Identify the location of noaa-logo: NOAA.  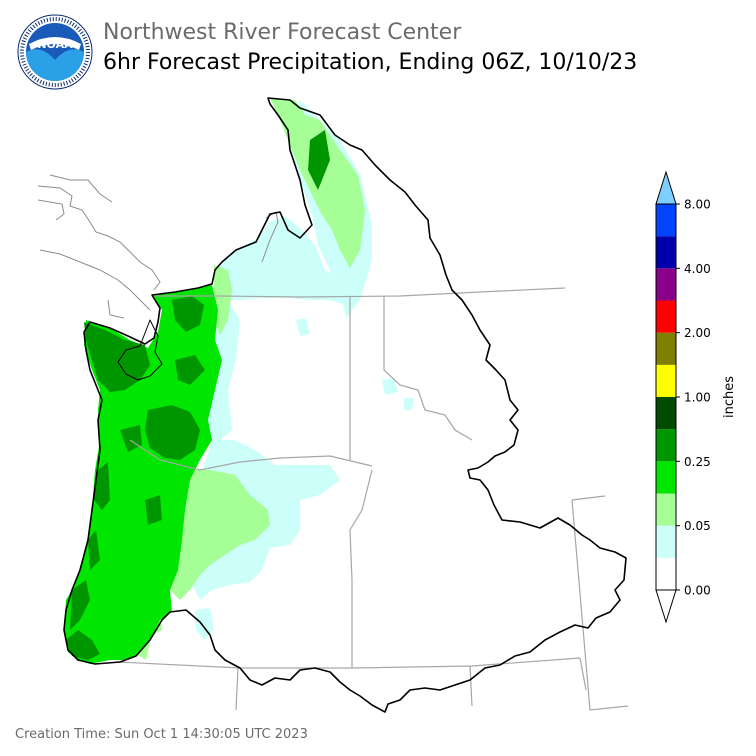
(55, 52).